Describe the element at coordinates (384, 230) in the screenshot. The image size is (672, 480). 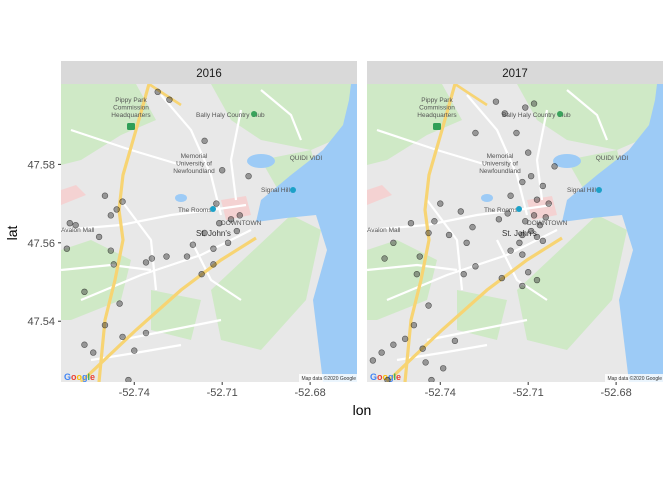
I see `map-label-avalon-mall: Avalon Mall` at that location.